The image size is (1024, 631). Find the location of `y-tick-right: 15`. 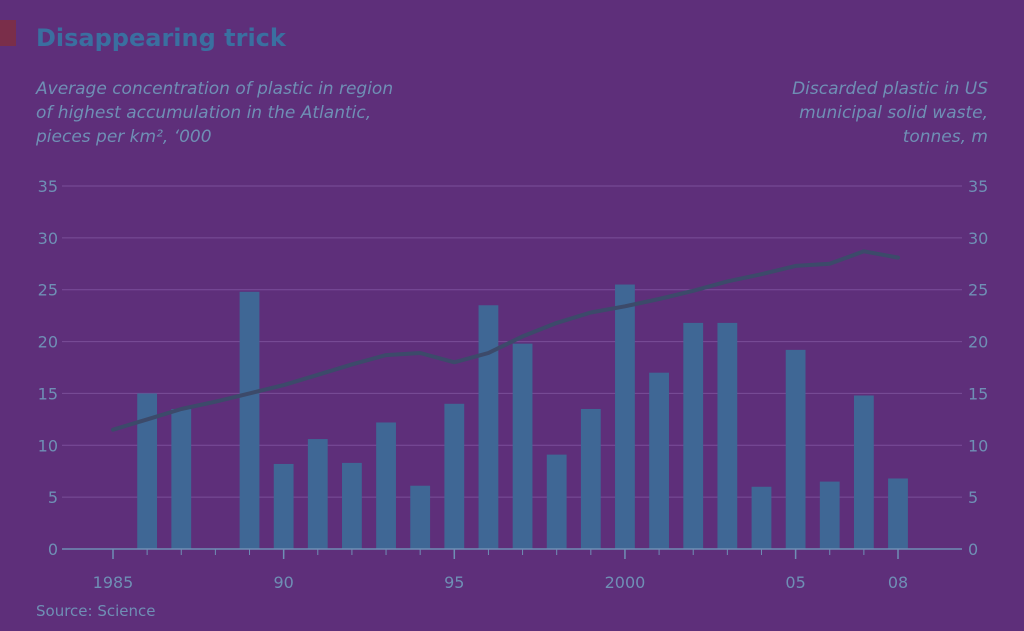

y-tick-right: 15 is located at coordinates (978, 393).